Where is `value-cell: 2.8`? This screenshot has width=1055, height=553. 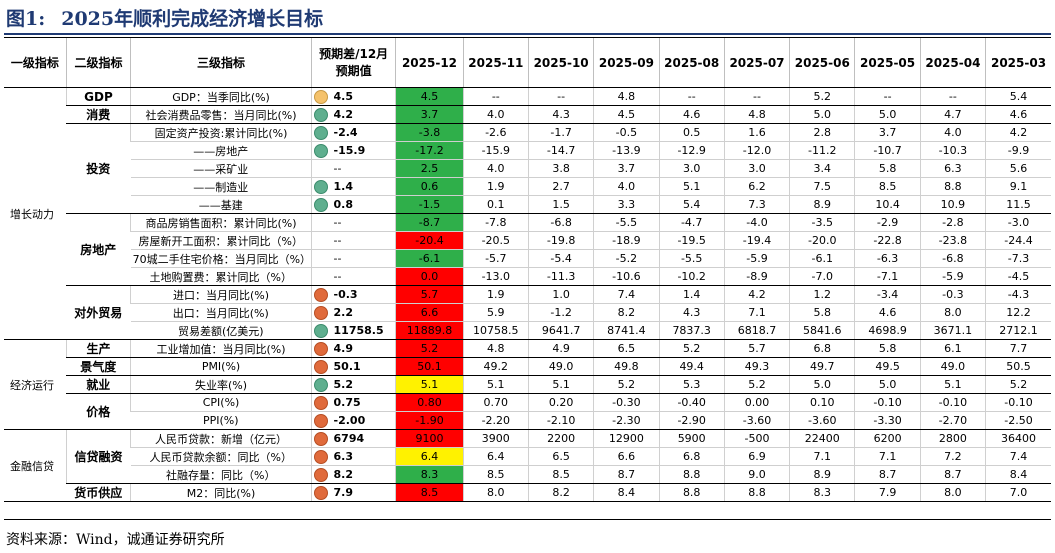
value-cell: 2.8 is located at coordinates (822, 132).